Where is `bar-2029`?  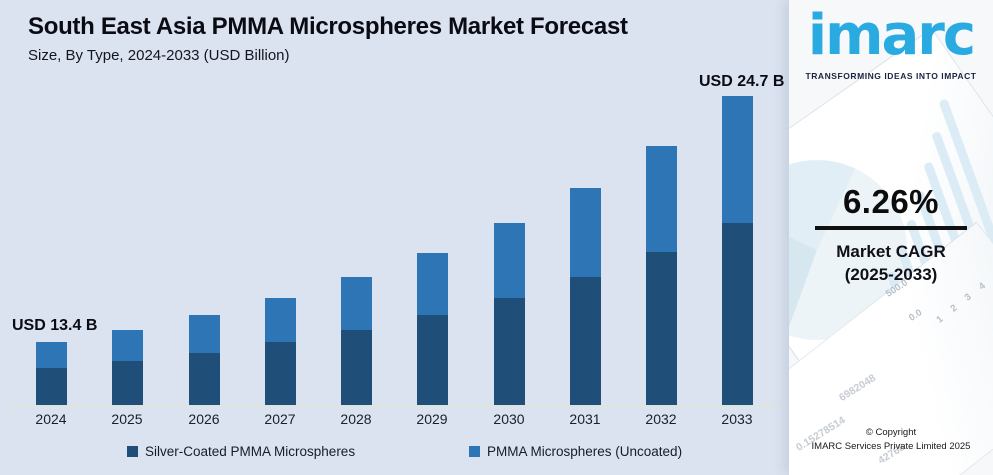
bar-2029 is located at coordinates (432, 329).